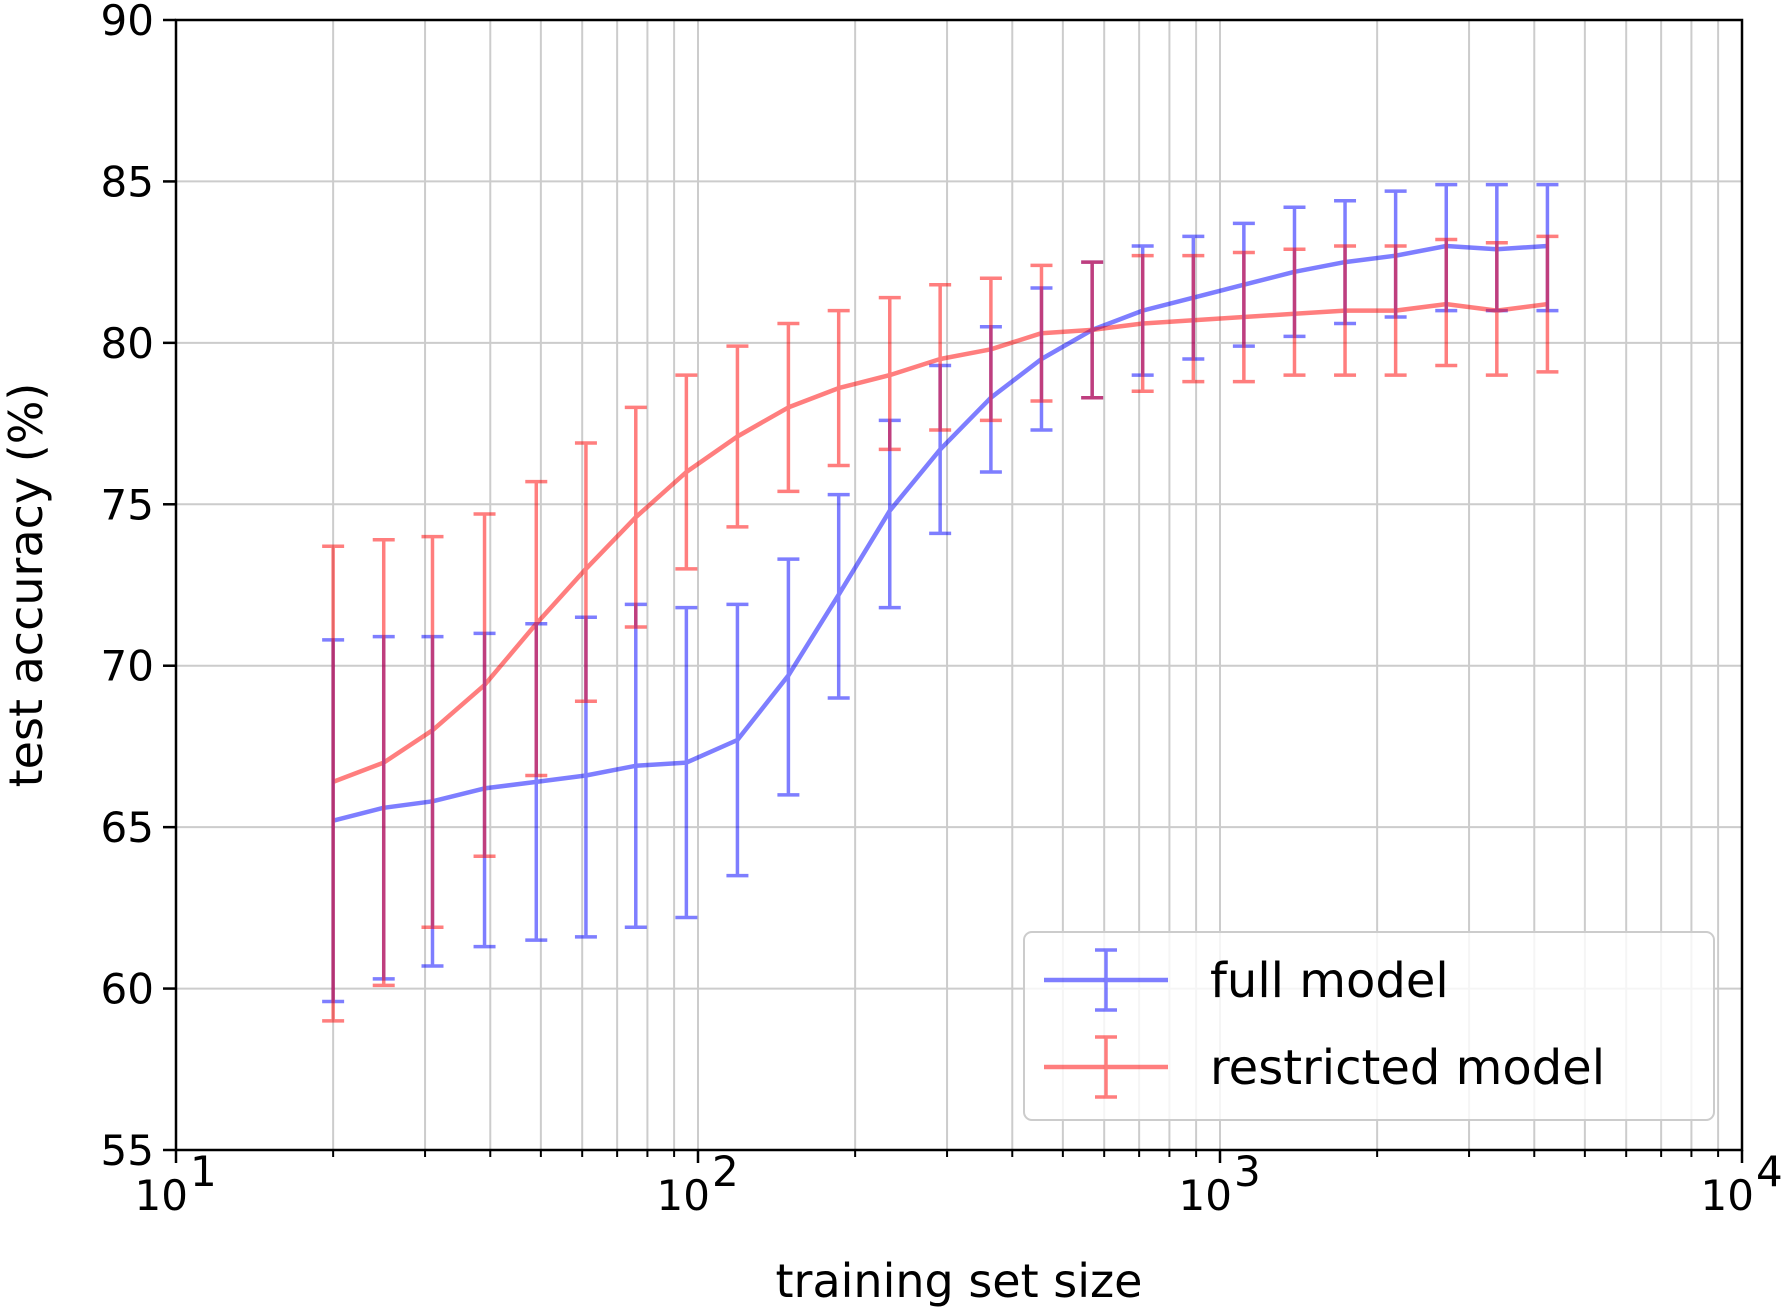 This screenshot has width=1790, height=1312. What do you see at coordinates (127, 181) in the screenshot?
I see `y-tick-label: 85` at bounding box center [127, 181].